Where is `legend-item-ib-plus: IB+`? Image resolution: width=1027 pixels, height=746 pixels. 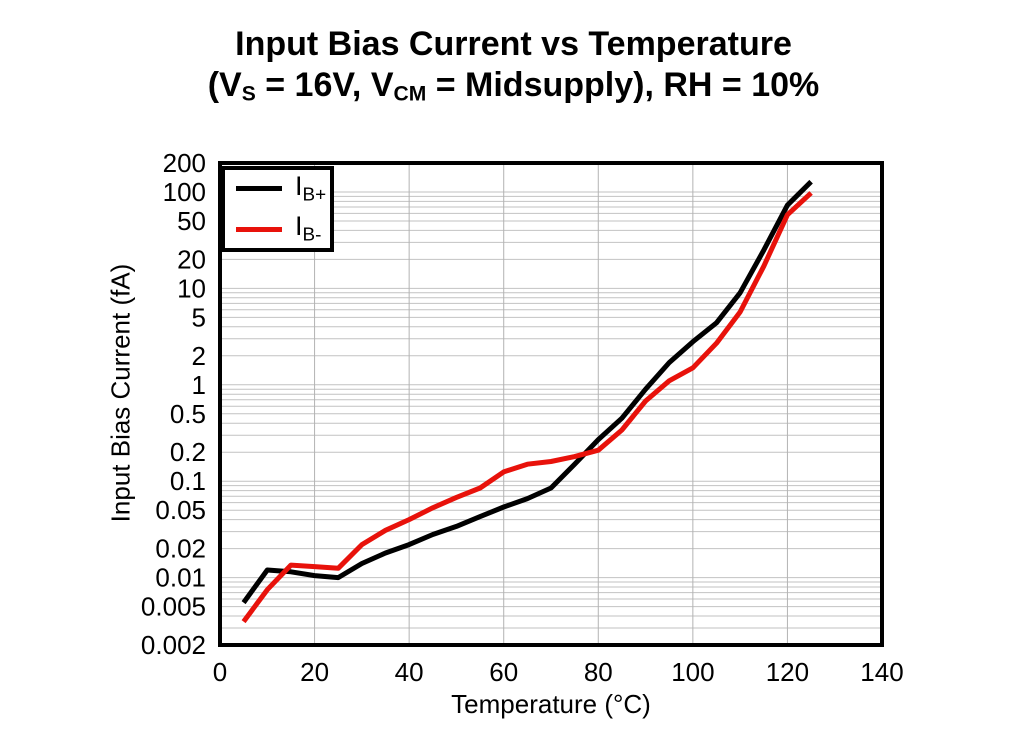 legend-item-ib-plus: IB+ is located at coordinates (283, 188).